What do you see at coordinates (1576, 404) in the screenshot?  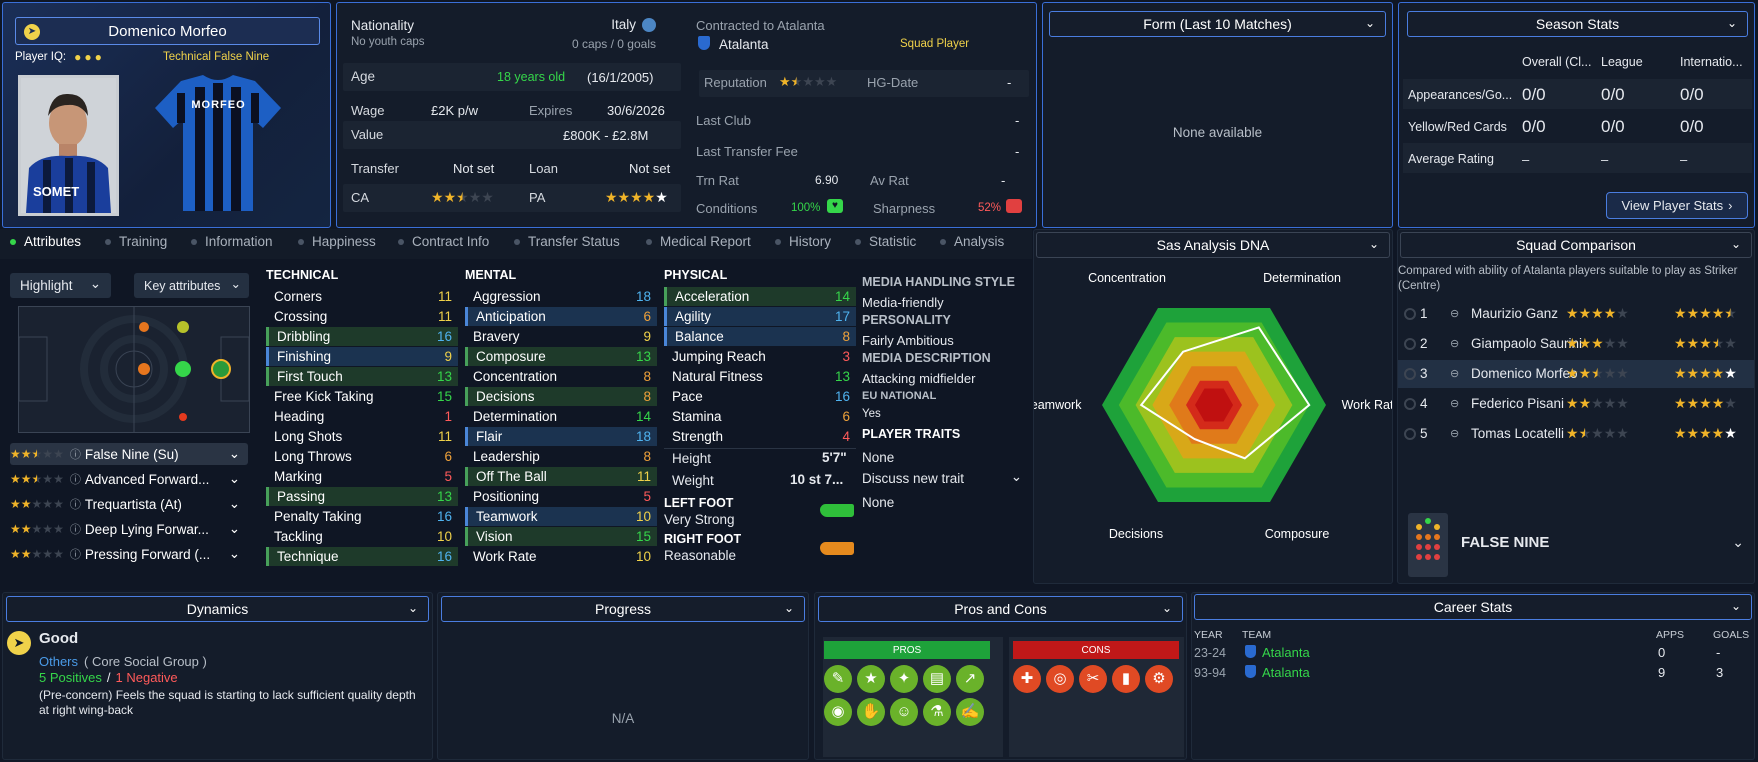 I see `squad-row: 4 ⊖ Federico Pisani ★★★★★ ★★★★★` at bounding box center [1576, 404].